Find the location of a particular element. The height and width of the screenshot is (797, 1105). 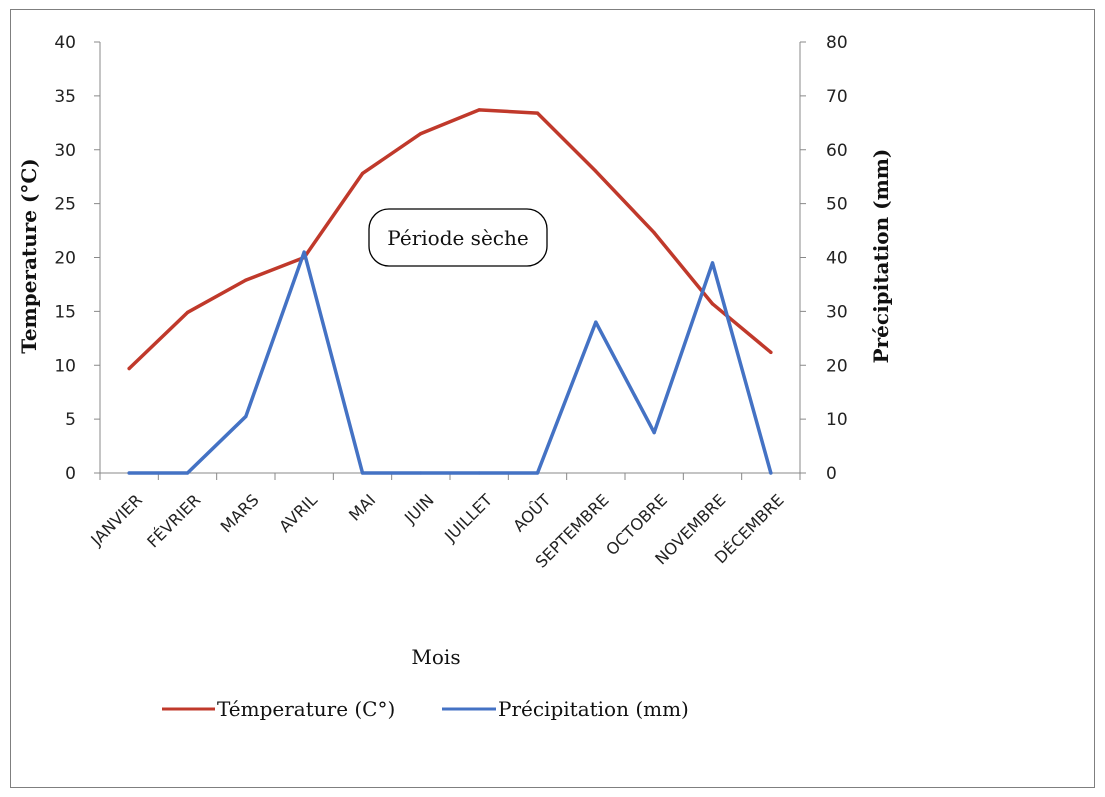

category-label: JUILLET is located at coordinates (468, 518).